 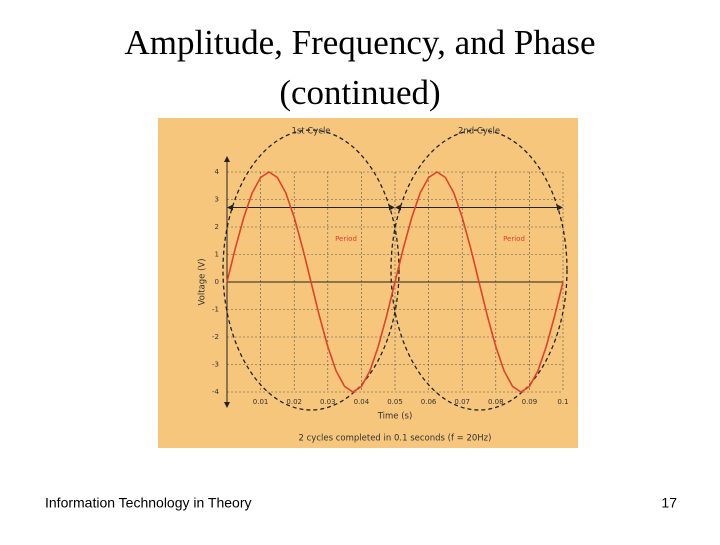 I want to click on x-tick-label: 0.1, so click(x=562, y=402).